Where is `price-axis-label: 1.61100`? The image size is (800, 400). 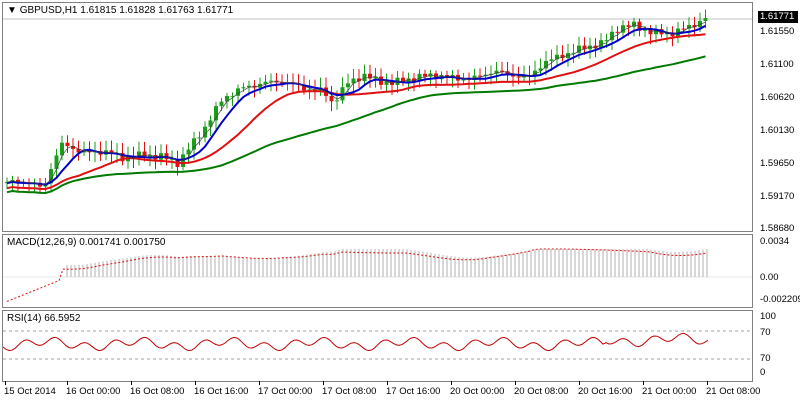 price-axis-label: 1.61100 is located at coordinates (777, 64).